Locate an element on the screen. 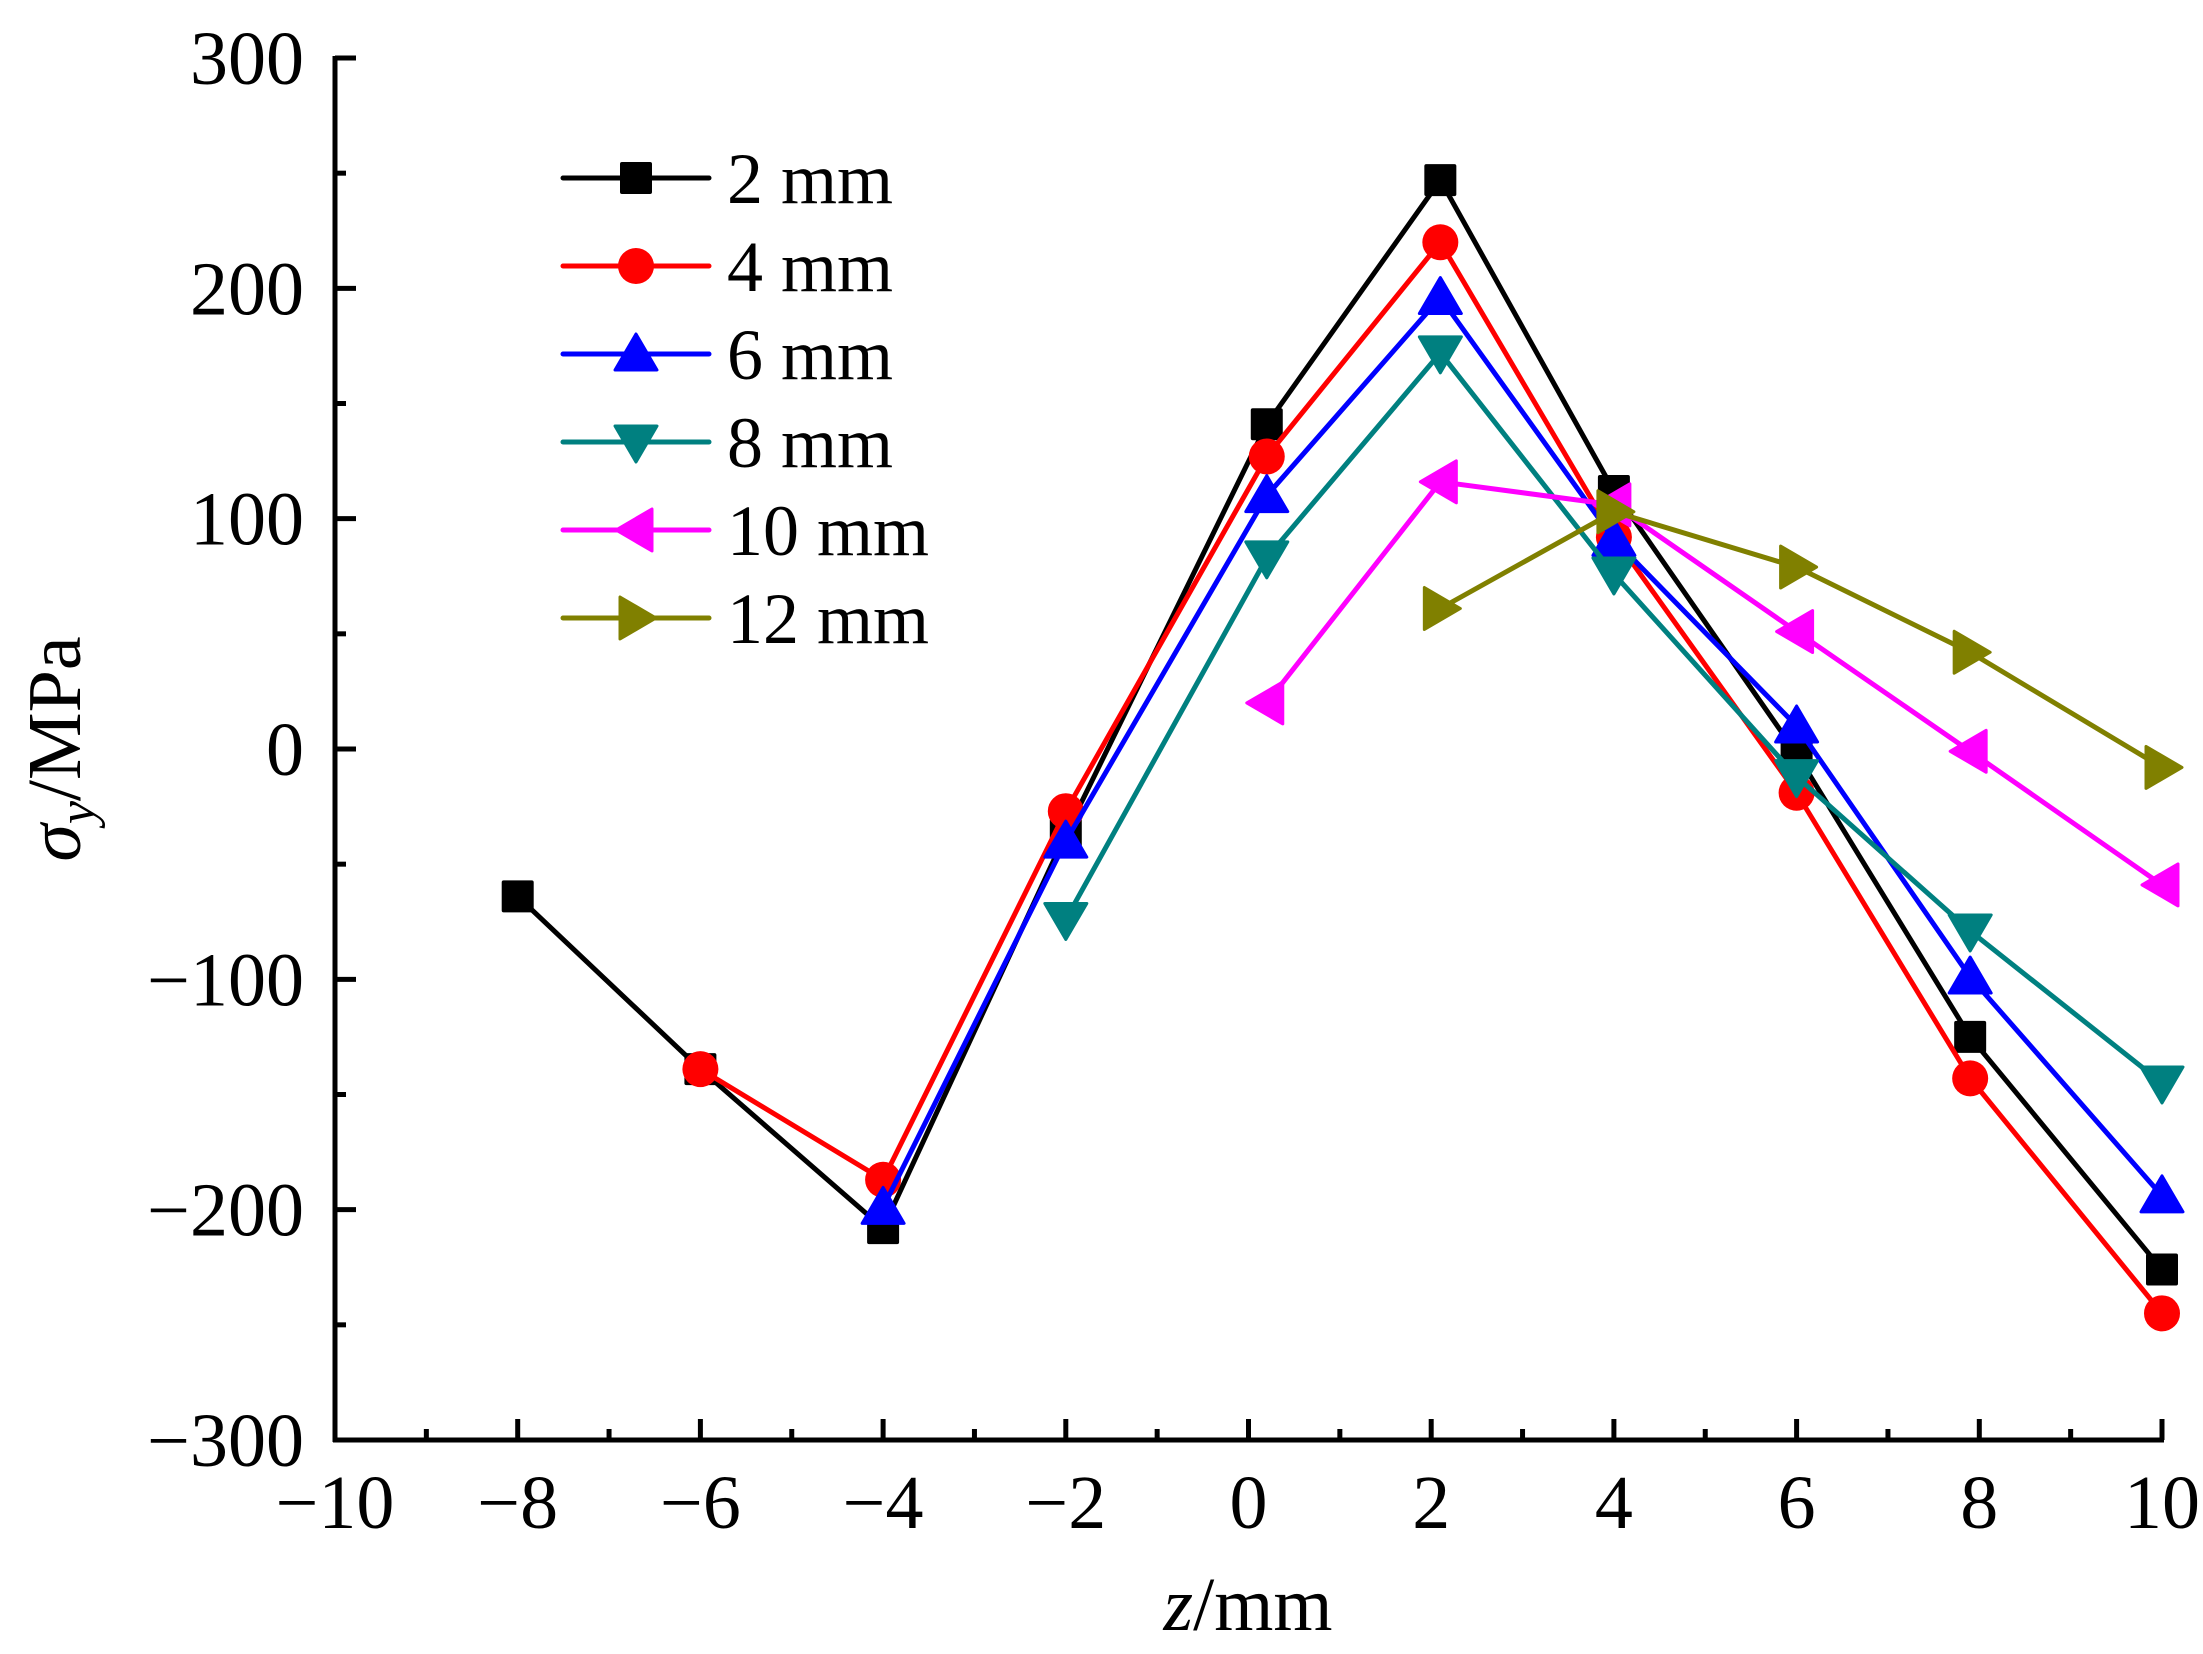  y-axis-title: σy/MPa is located at coordinates (59, 748).